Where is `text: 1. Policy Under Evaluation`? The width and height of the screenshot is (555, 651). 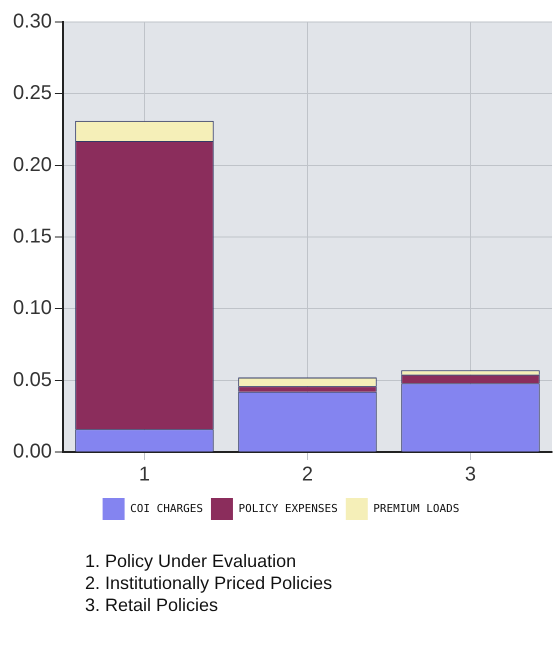
text: 1. Policy Under Evaluation is located at coordinates (191, 561).